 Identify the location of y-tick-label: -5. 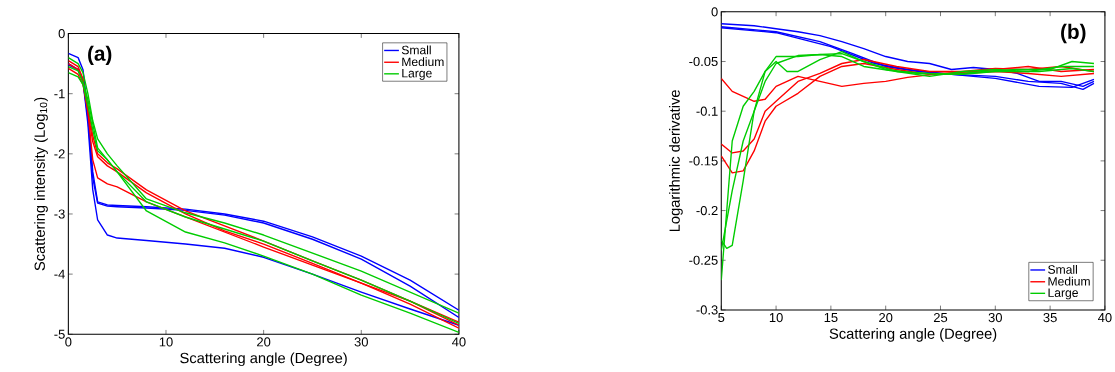
(59, 334).